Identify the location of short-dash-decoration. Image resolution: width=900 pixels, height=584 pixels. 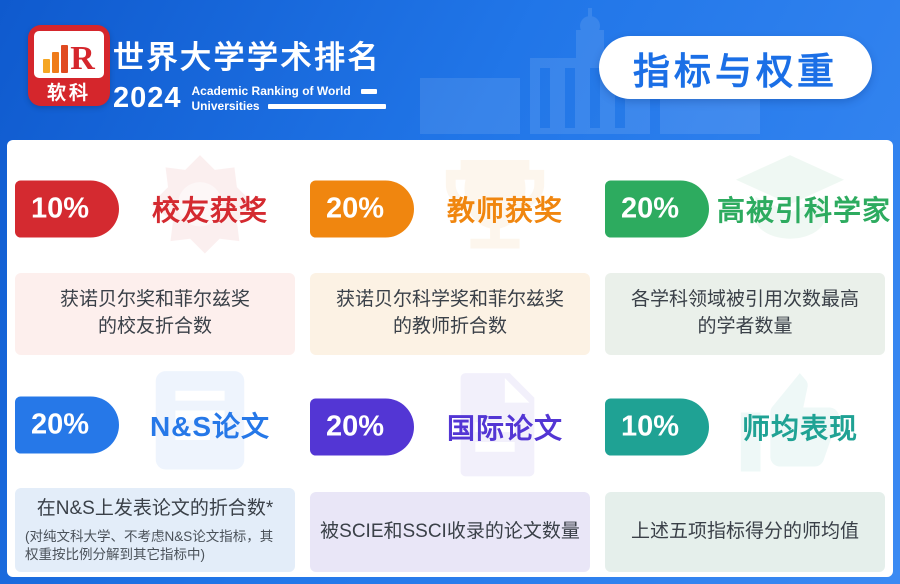
(368, 91).